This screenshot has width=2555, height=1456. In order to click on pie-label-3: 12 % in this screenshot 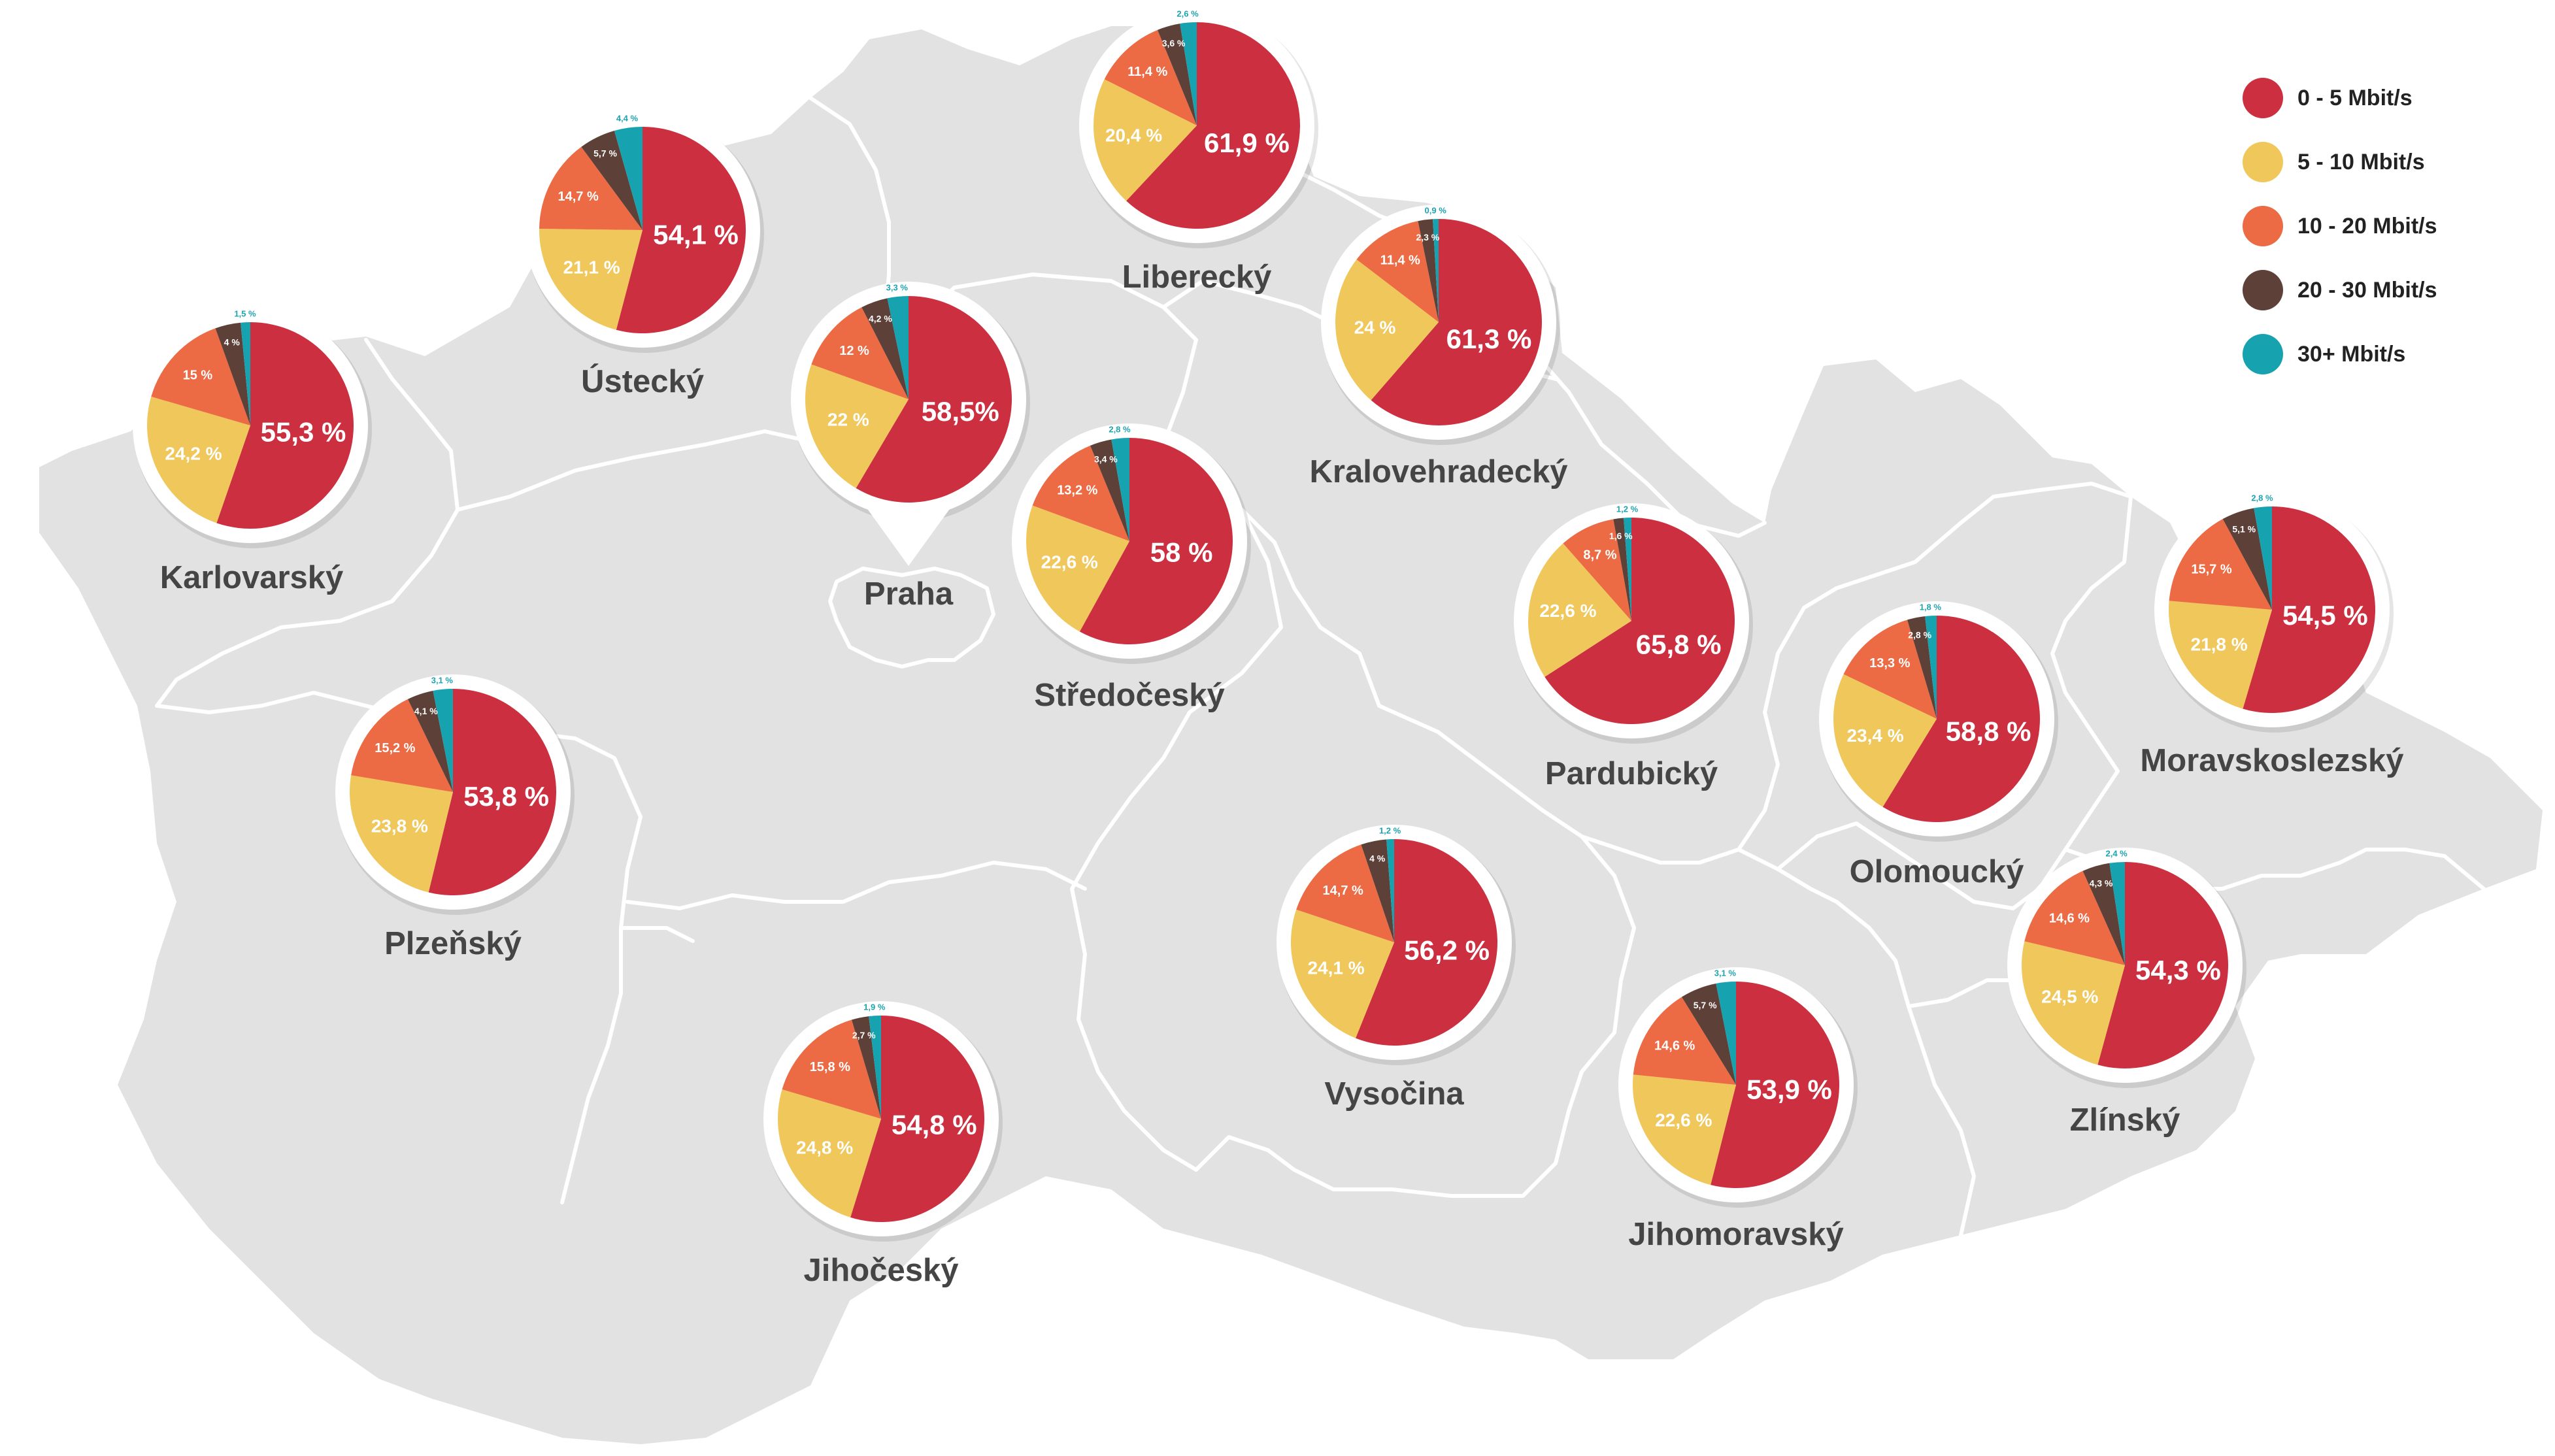, I will do `click(854, 351)`.